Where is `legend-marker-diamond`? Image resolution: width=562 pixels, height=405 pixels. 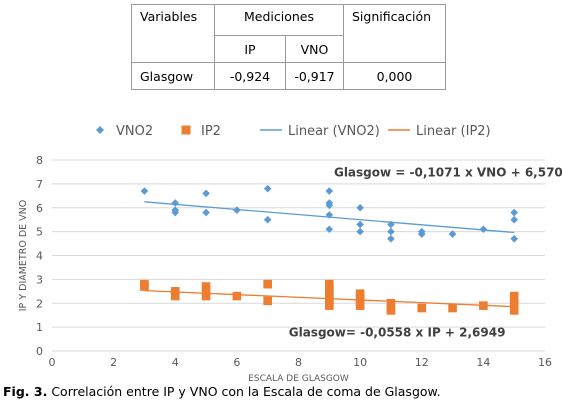 legend-marker-diamond is located at coordinates (100, 130).